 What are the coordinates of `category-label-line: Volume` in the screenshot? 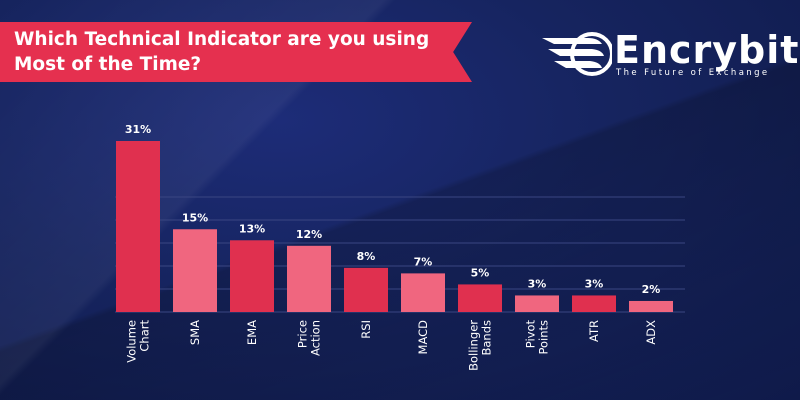 It's located at (132, 341).